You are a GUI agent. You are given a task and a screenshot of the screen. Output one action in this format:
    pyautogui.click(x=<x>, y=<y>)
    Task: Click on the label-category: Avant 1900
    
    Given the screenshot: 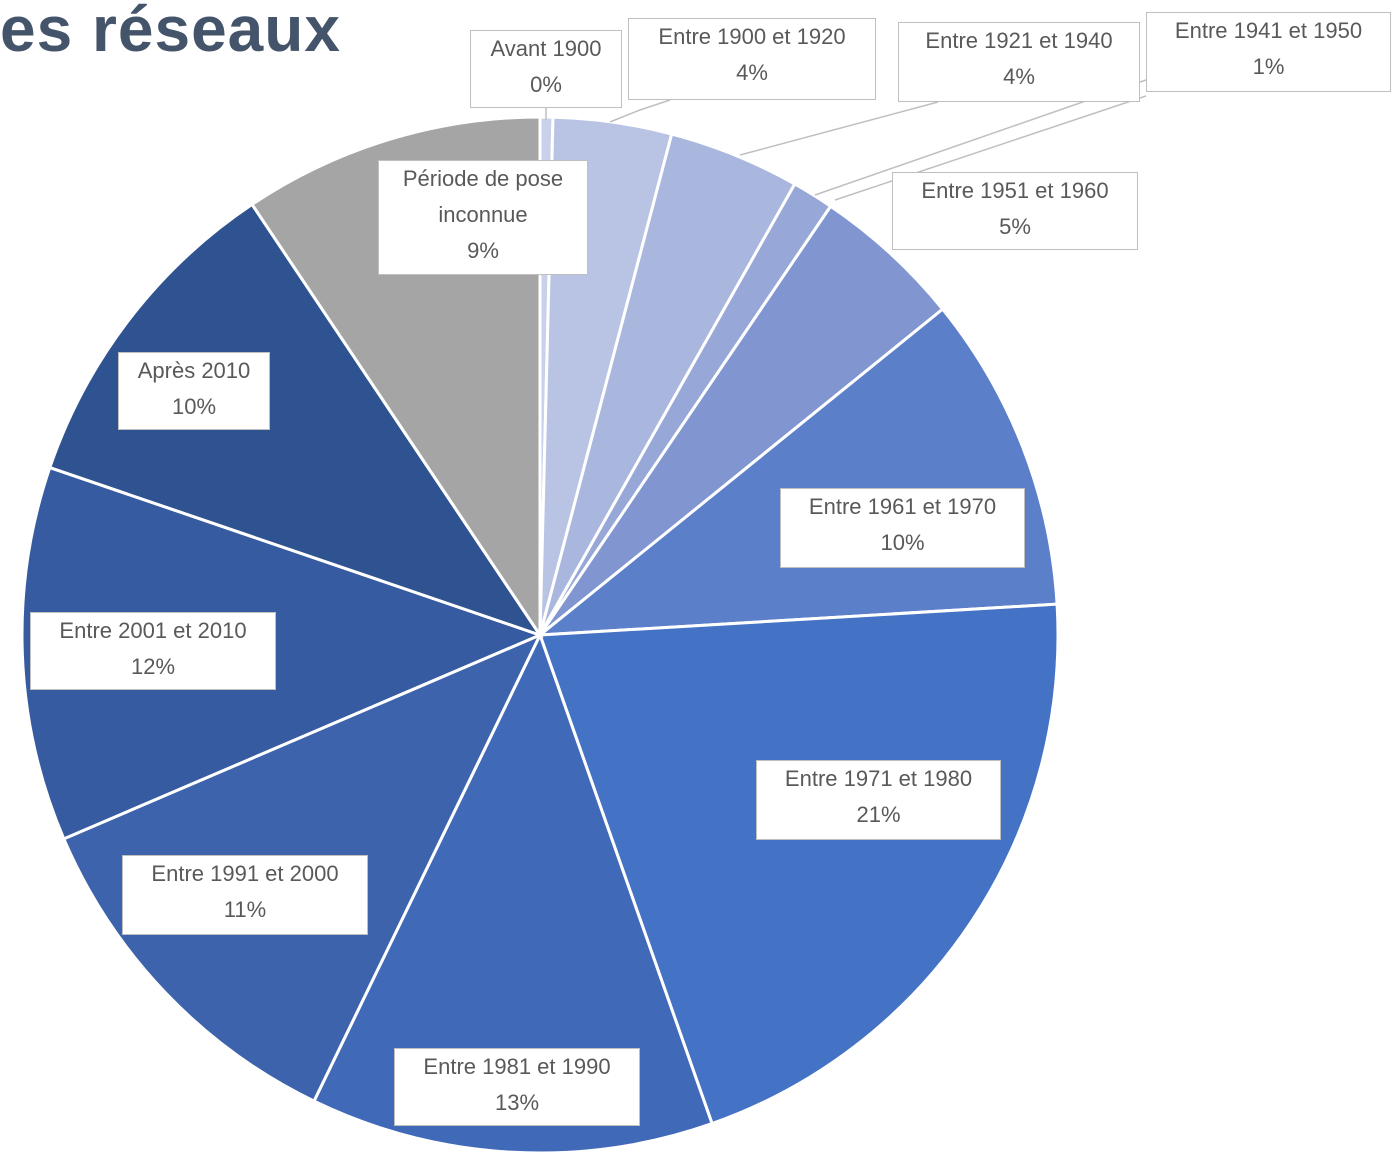 What is the action you would take?
    pyautogui.click(x=546, y=48)
    